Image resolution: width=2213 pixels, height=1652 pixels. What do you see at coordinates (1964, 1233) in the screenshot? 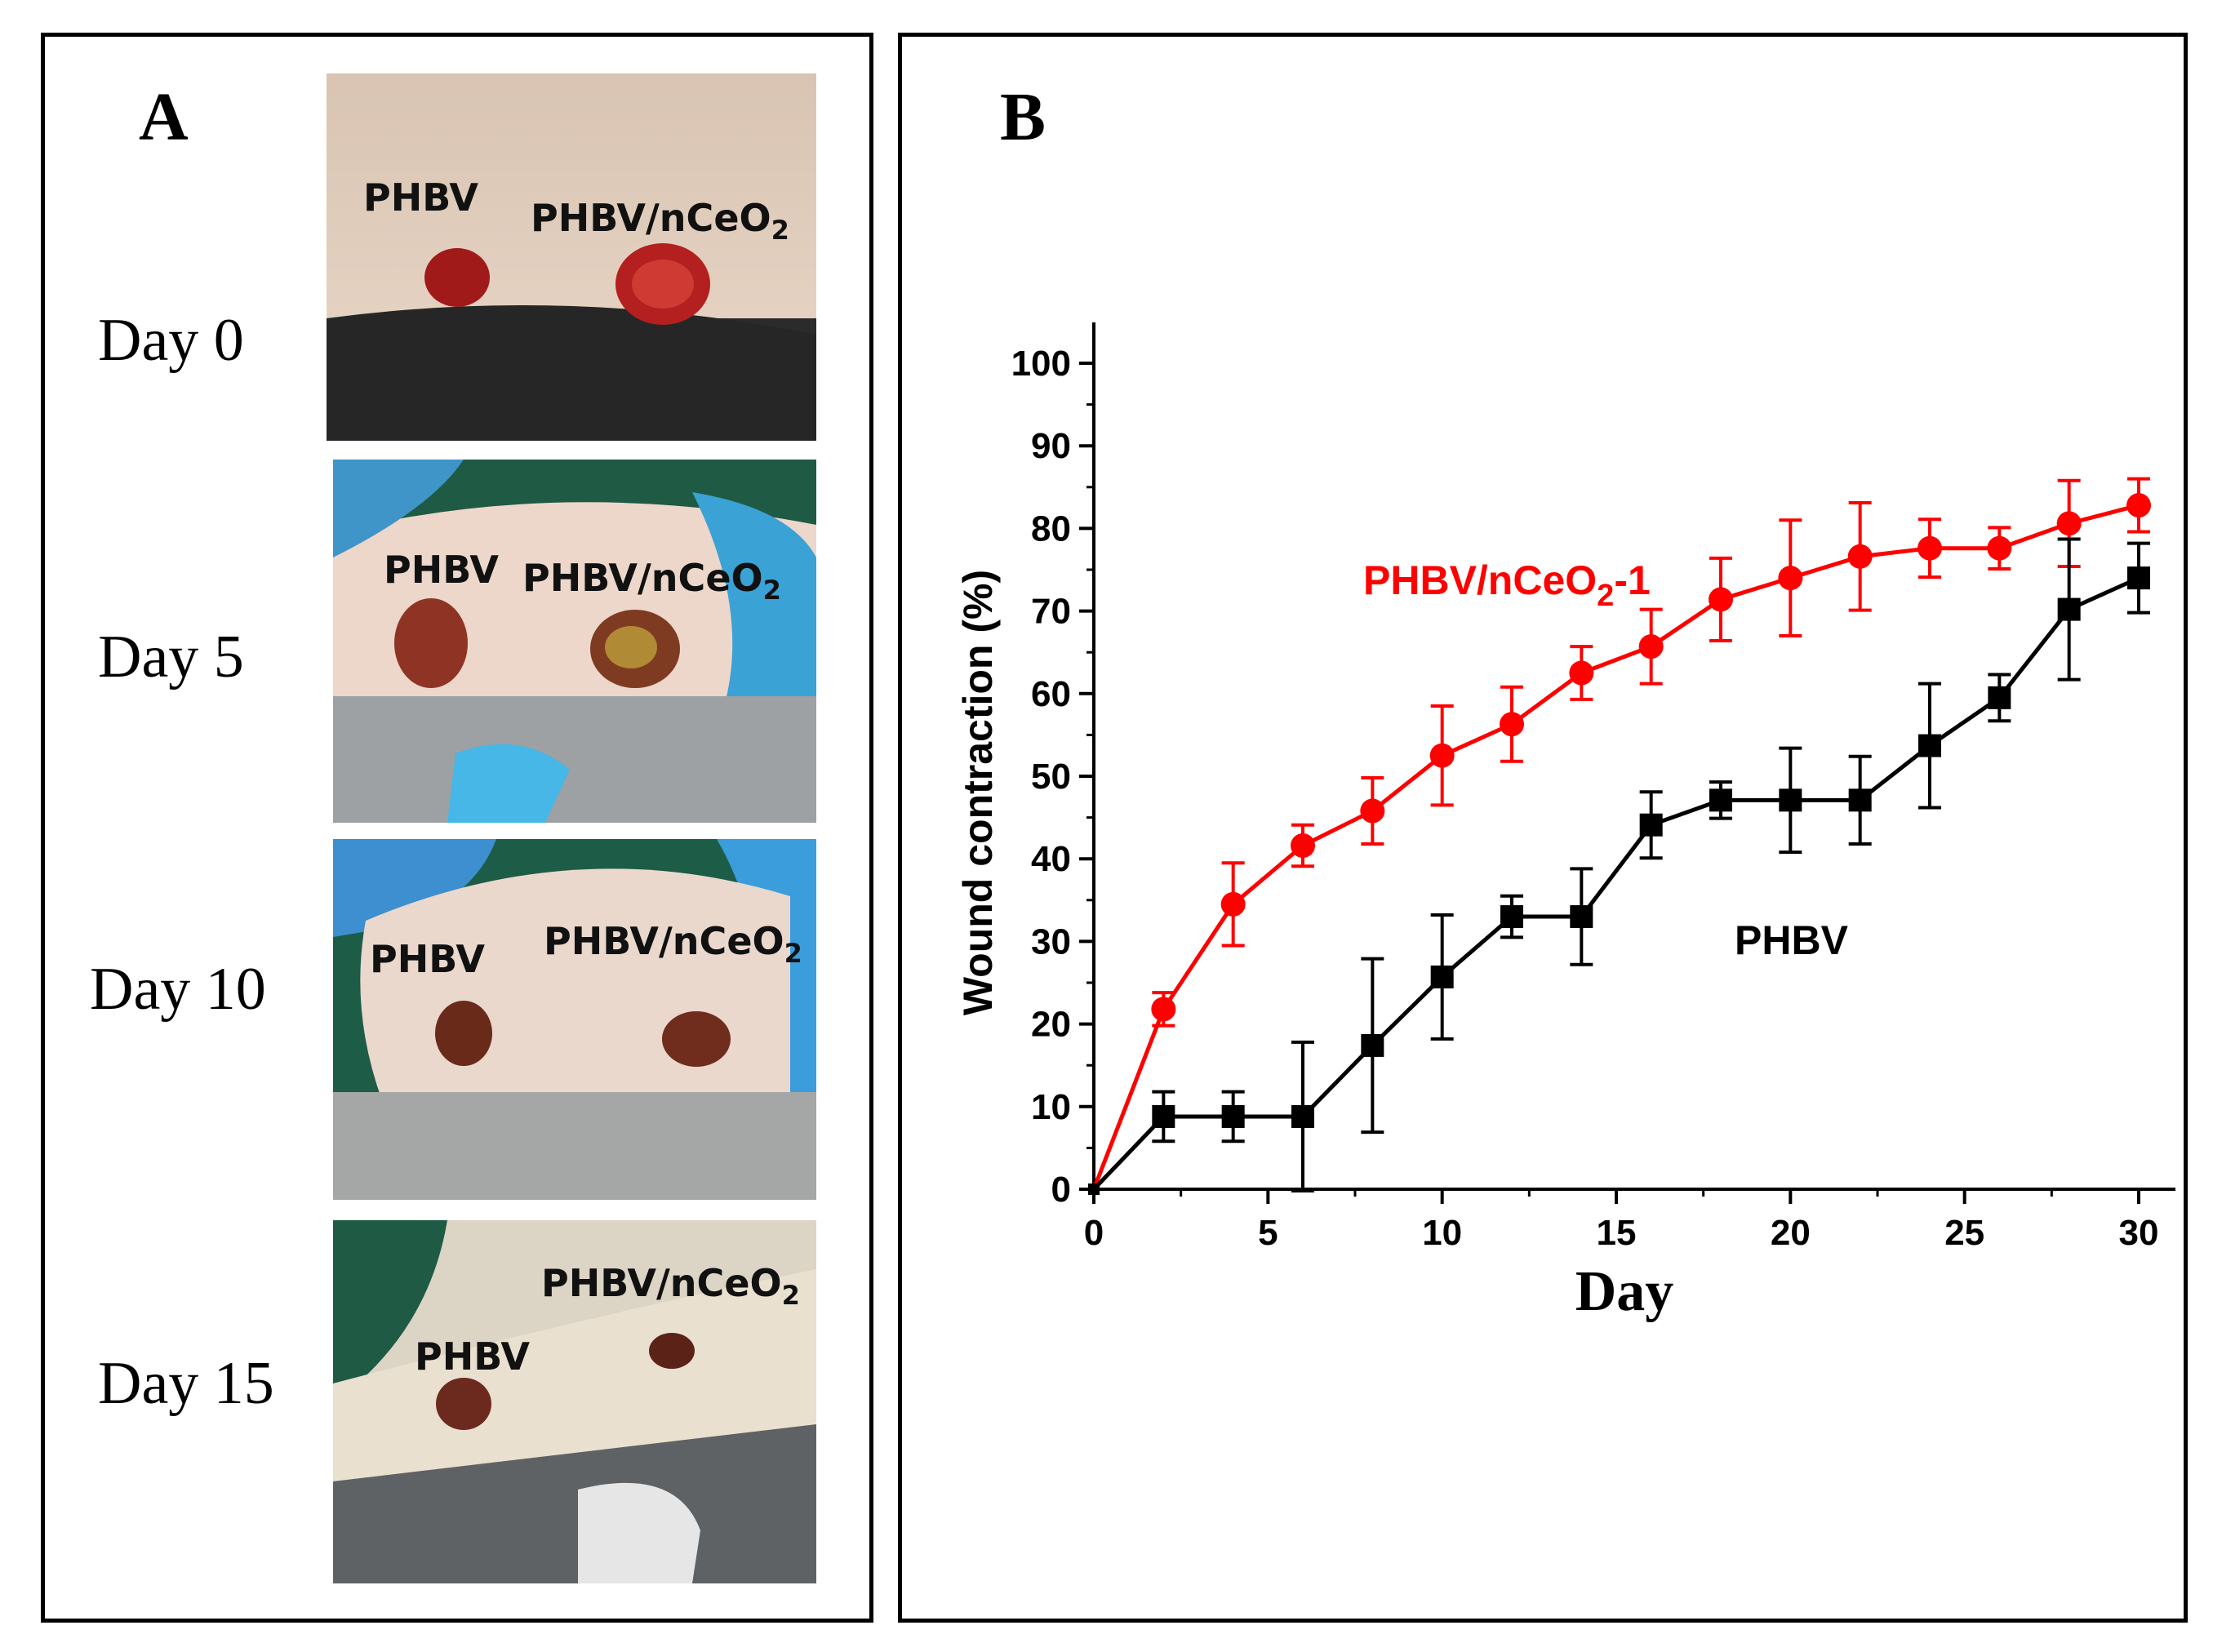
I see `x-tick-label: 25` at bounding box center [1964, 1233].